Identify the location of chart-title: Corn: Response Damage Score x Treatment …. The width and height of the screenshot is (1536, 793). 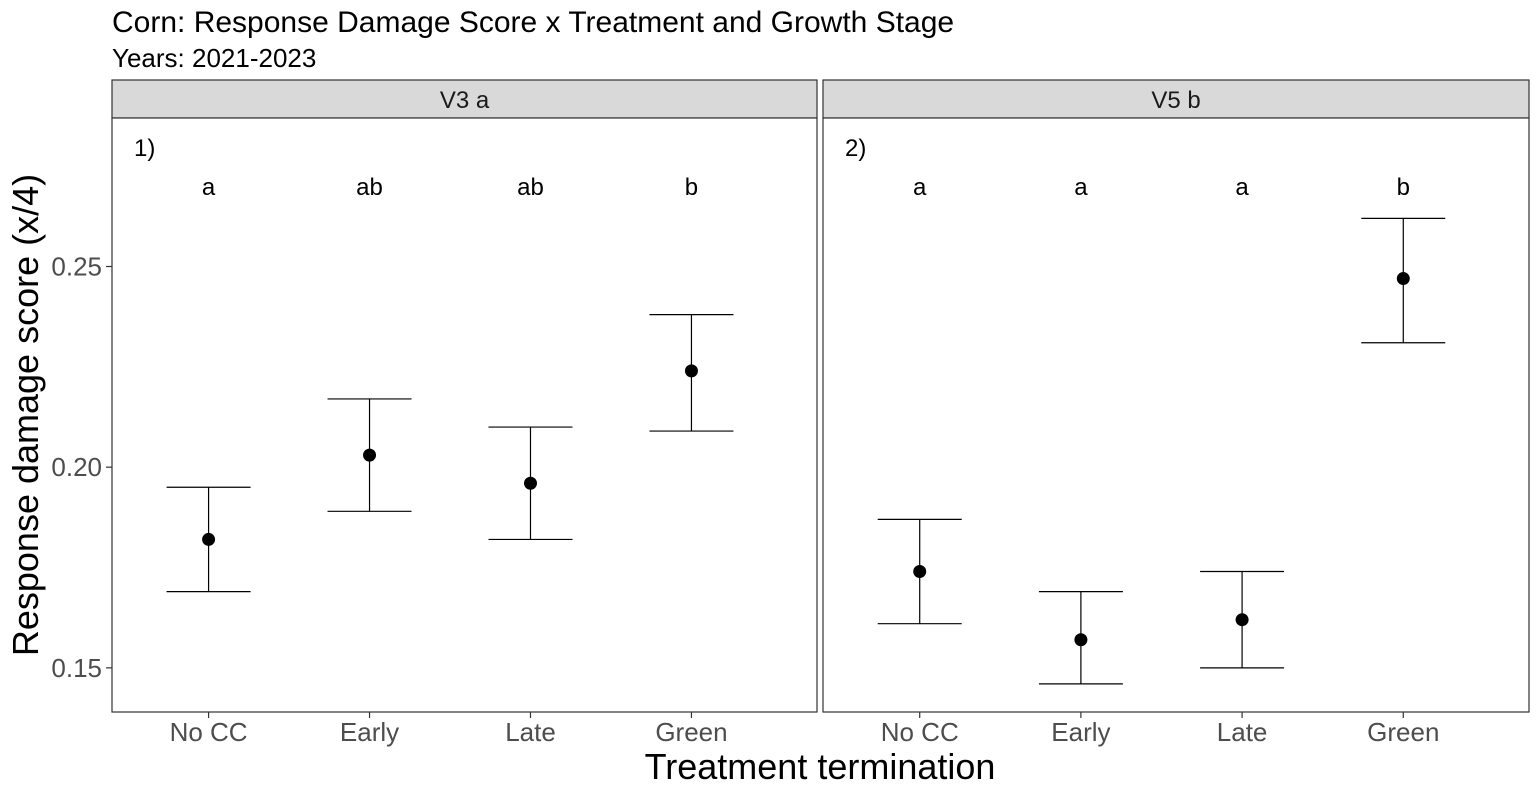
(533, 22).